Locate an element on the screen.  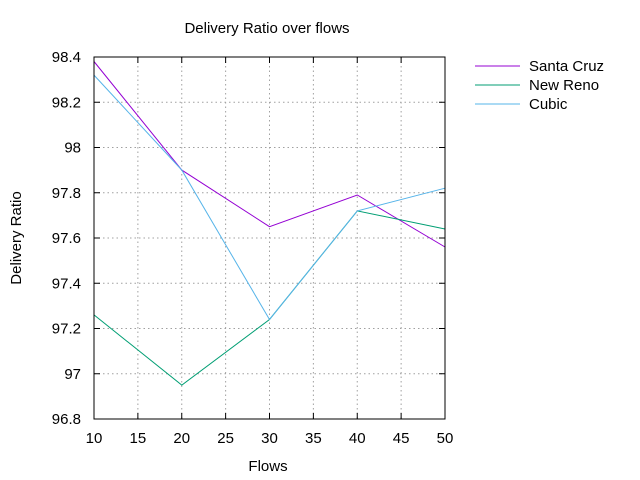
y-tick-label: 97.6 is located at coordinates (66, 238).